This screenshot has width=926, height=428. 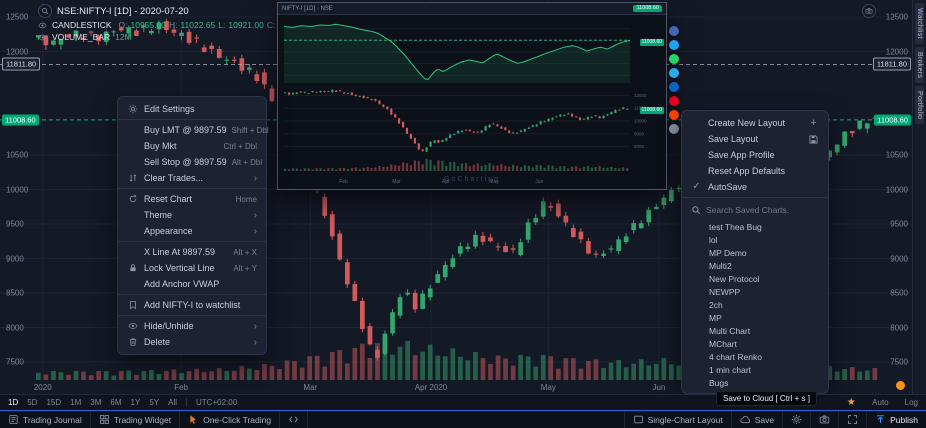 I want to click on saved-chart-item-bugs: Bugs, so click(x=719, y=382).